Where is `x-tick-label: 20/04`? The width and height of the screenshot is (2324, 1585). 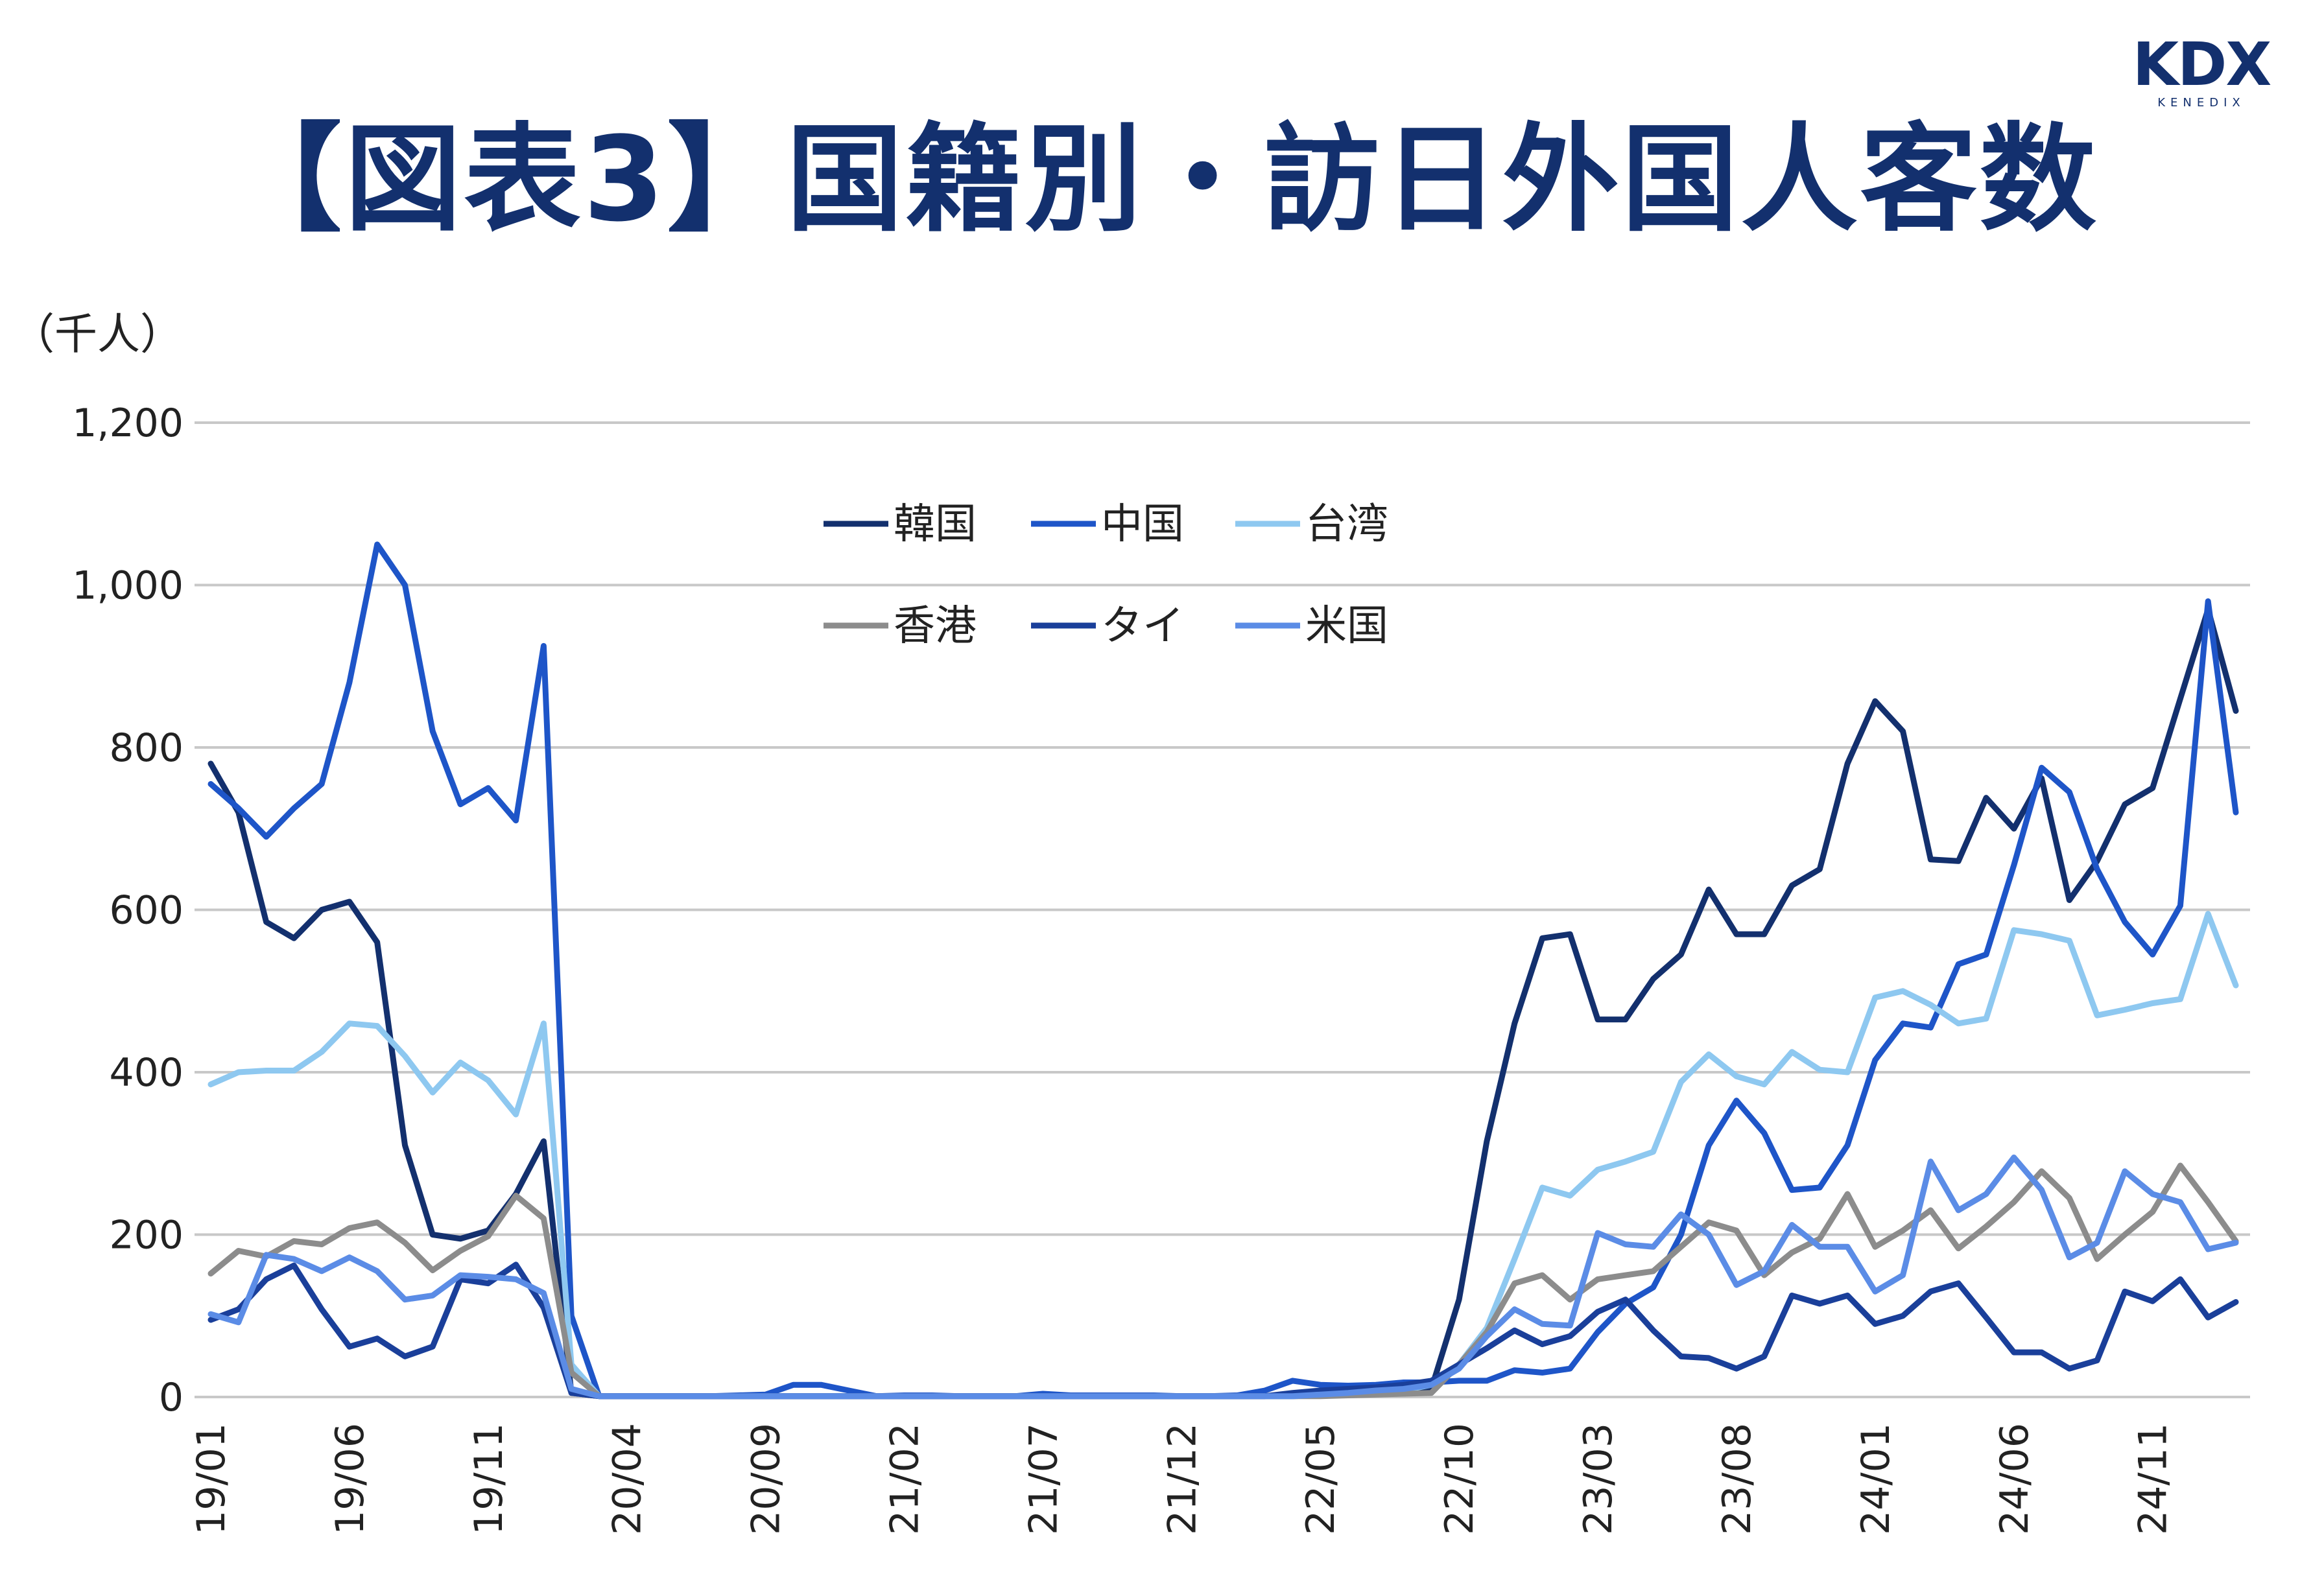
x-tick-label: 20/04 is located at coordinates (628, 1479).